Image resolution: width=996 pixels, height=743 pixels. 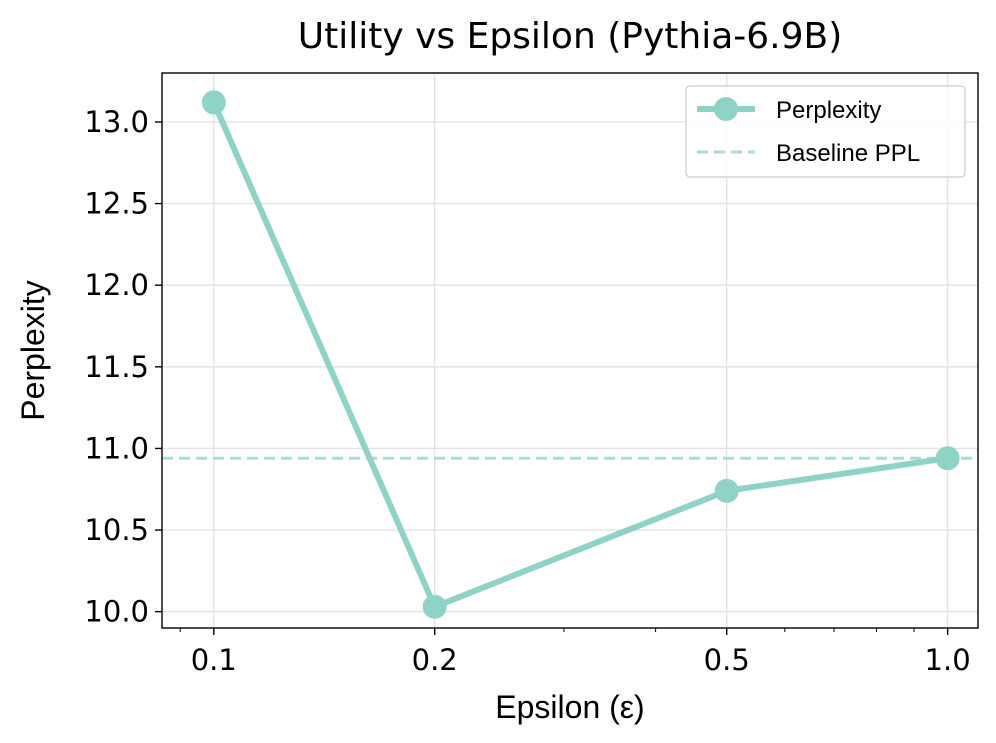 What do you see at coordinates (116, 285) in the screenshot?
I see `y-tick-label: 12.0` at bounding box center [116, 285].